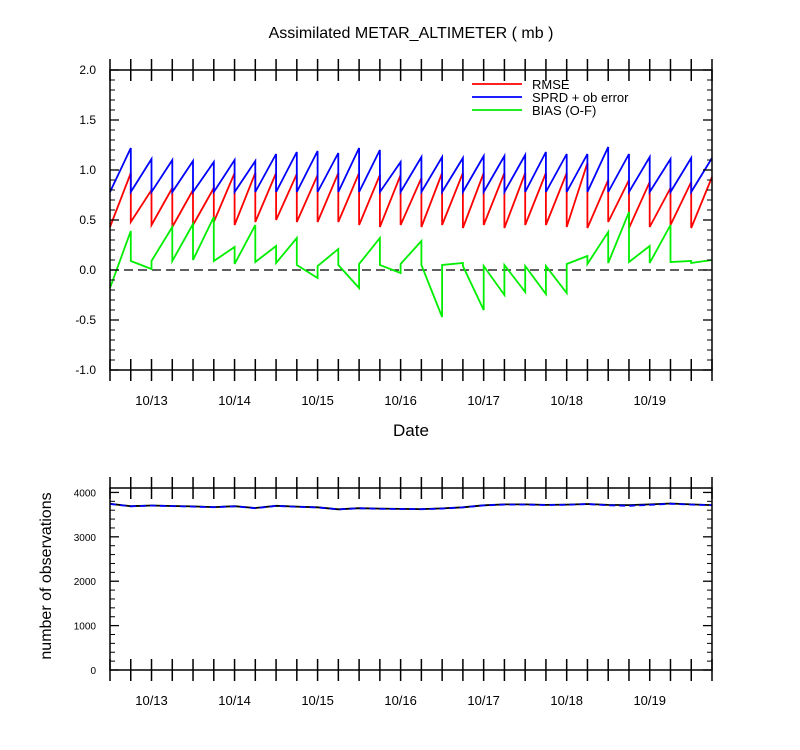  Describe the element at coordinates (87, 120) in the screenshot. I see `y-tick-label: 1.5` at that location.